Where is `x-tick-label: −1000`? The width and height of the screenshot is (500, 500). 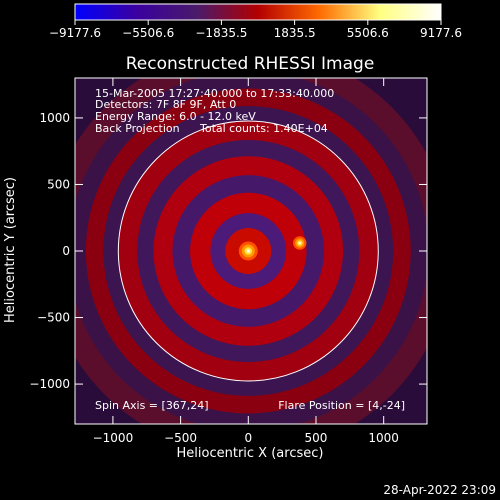 x-tick-label: −1000 is located at coordinates (113, 438).